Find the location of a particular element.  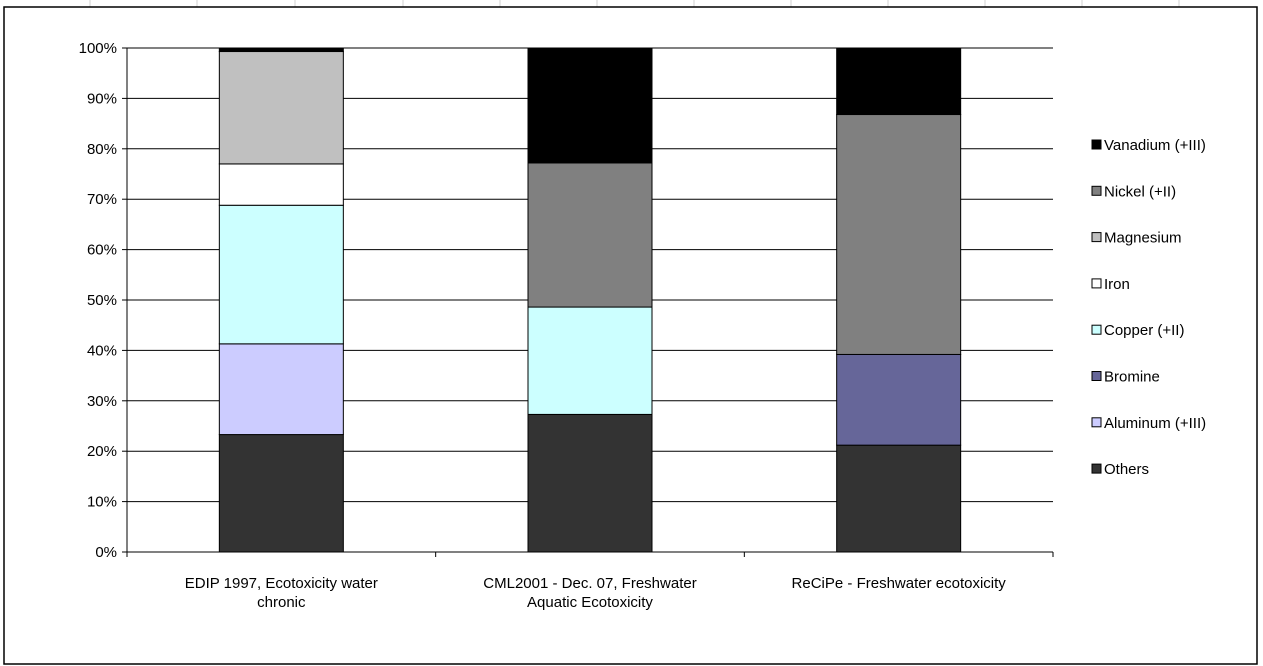

x-category-label: chronic is located at coordinates (281, 602).